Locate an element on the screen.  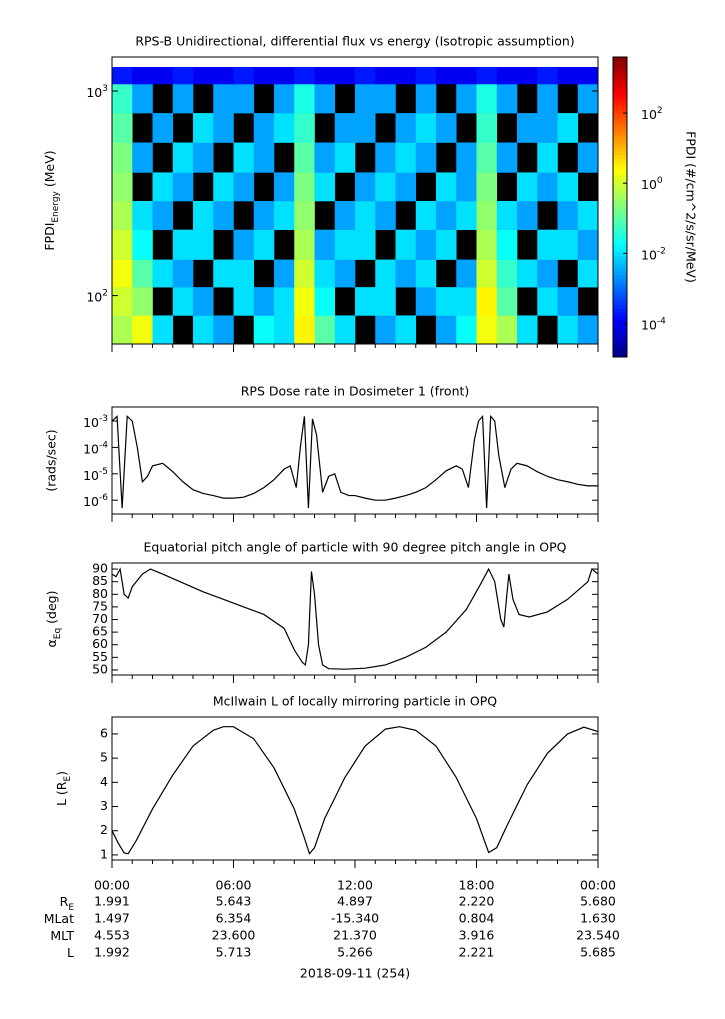
ephemeris-row-label-part: MLat is located at coordinates (59, 918).